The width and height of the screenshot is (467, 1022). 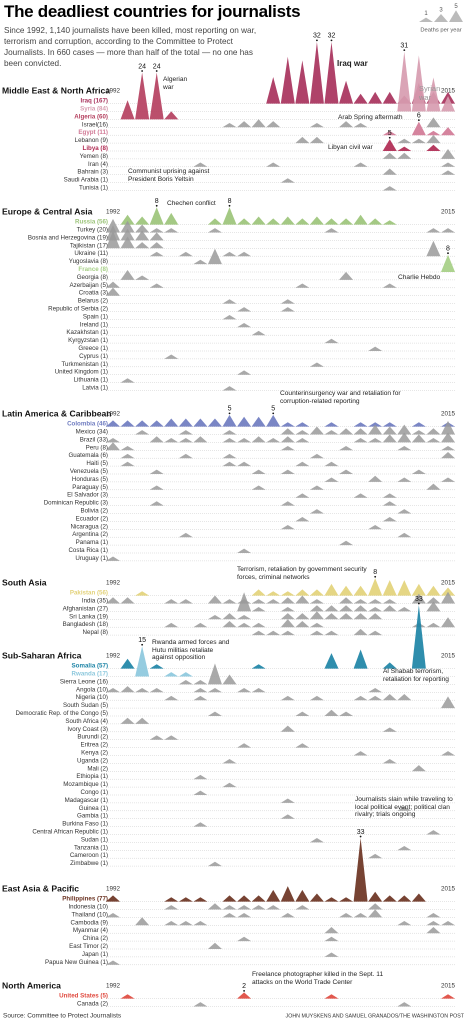 What do you see at coordinates (89, 855) in the screenshot?
I see `country-label: Cameroon (1)` at bounding box center [89, 855].